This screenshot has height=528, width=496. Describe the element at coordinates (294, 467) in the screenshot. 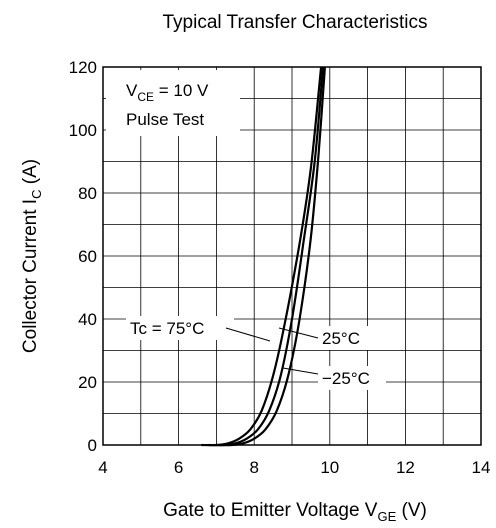

I see `x-tick-labels: 4 6 8 10 12 14` at that location.